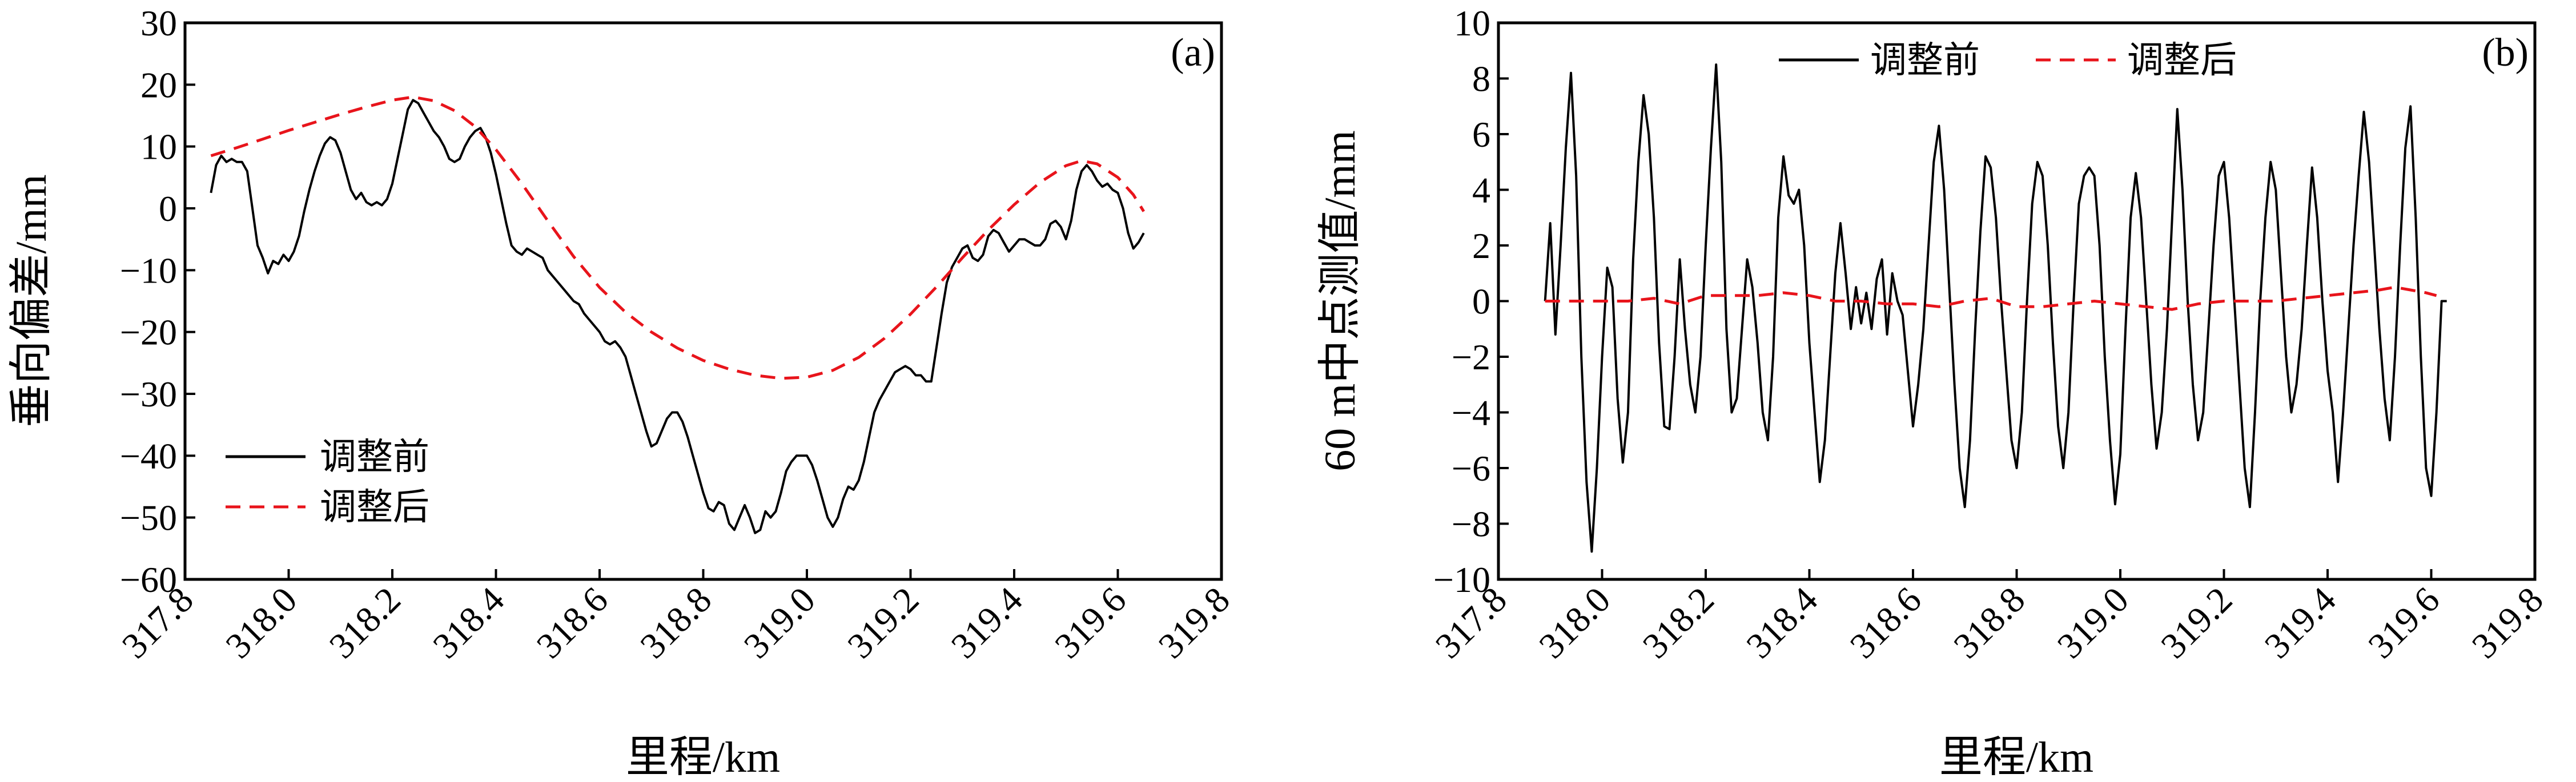  I want to click on panel-a-x-tick-label: 319.2, so click(882, 622).